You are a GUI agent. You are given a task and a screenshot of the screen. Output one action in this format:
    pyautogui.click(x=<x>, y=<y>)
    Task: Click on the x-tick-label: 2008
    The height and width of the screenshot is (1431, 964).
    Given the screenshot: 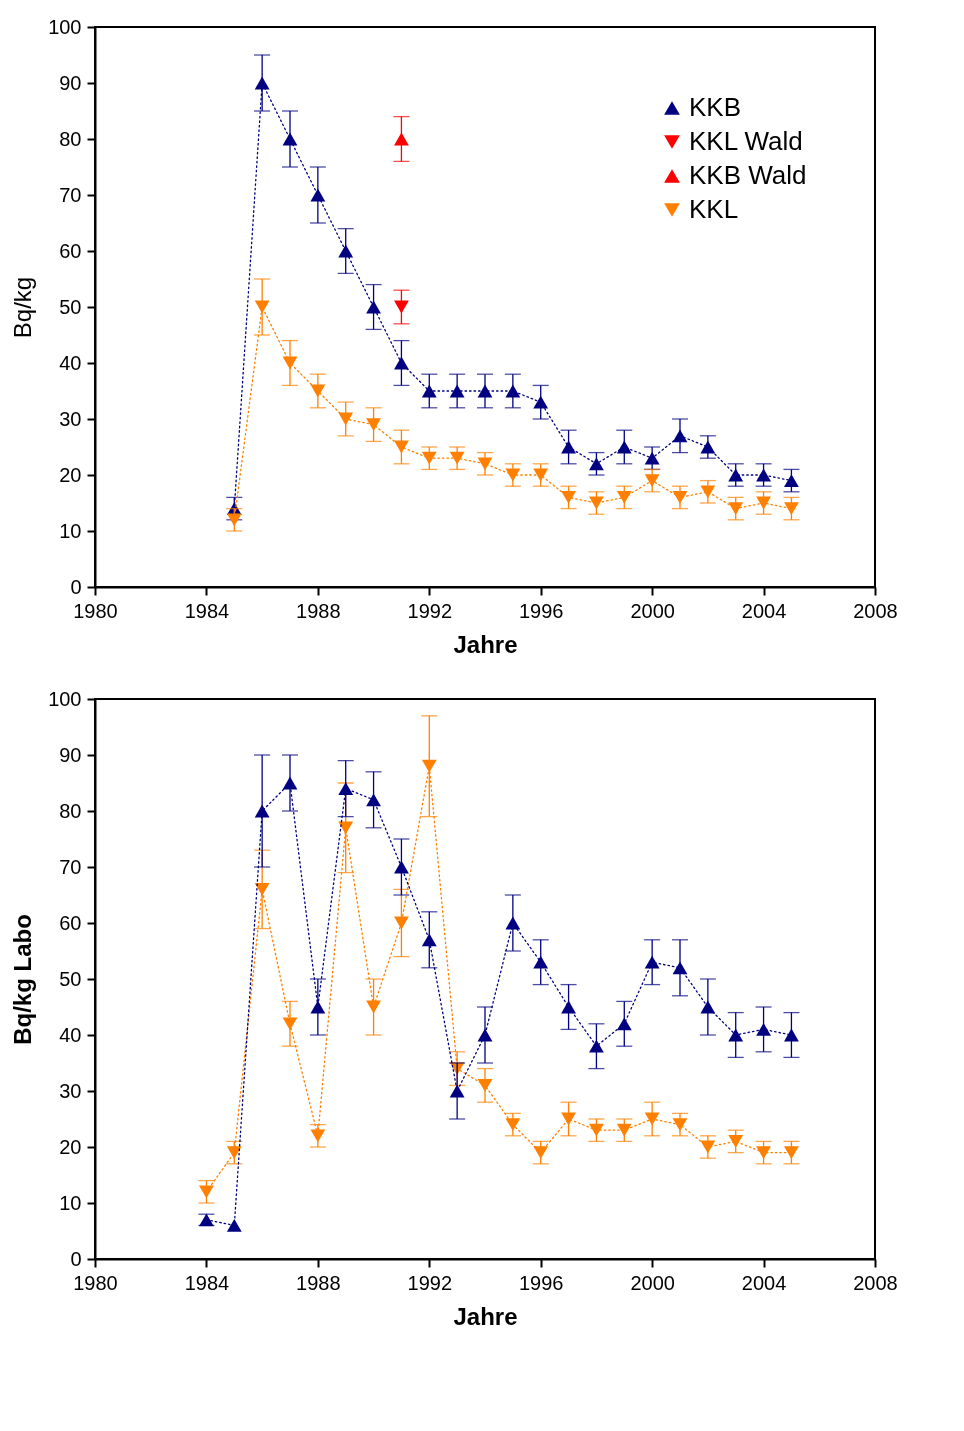 What is the action you would take?
    pyautogui.click(x=875, y=1282)
    